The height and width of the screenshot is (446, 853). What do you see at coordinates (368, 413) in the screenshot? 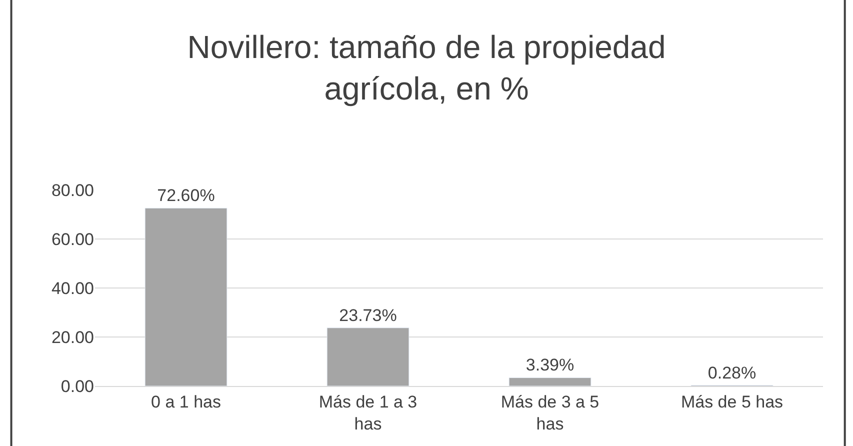
I see `x-tick-label: Más de 1 a 3 has` at bounding box center [368, 413].